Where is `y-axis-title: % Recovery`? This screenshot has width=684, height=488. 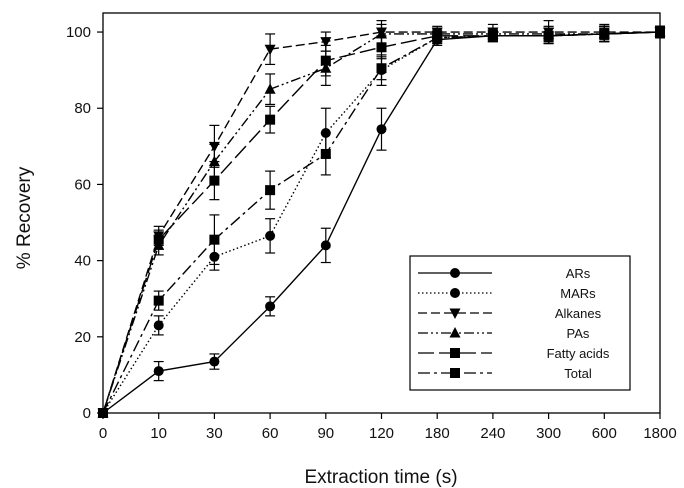 y-axis-title: % Recovery is located at coordinates (24, 217).